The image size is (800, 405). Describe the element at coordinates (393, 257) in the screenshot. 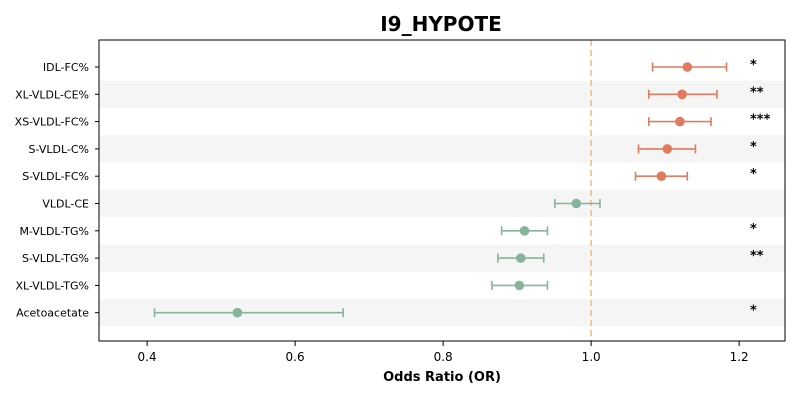

I see `forest-row: S-VLDL-TG% **` at that location.